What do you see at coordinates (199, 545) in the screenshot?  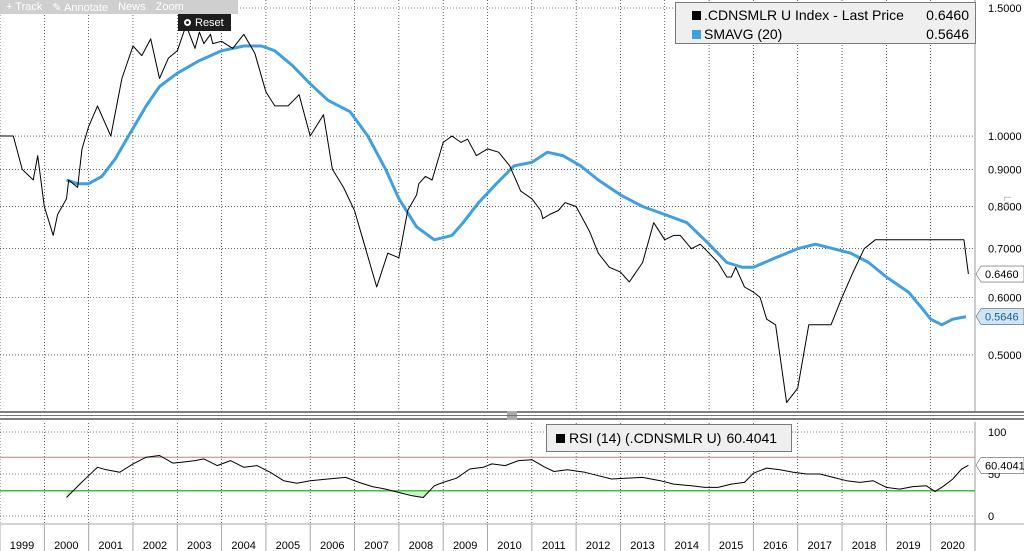 I see `x-tick-label: 2003` at bounding box center [199, 545].